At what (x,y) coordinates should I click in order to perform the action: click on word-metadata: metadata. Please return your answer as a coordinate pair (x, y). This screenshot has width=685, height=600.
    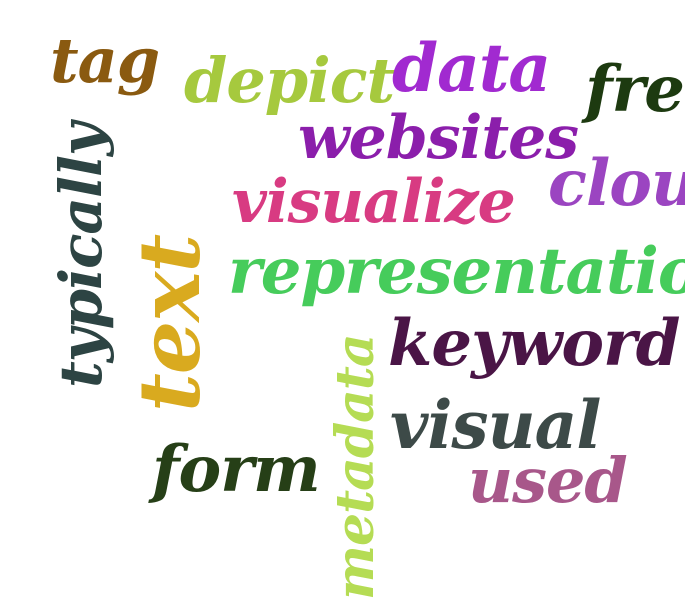
    Looking at the image, I should click on (355, 467).